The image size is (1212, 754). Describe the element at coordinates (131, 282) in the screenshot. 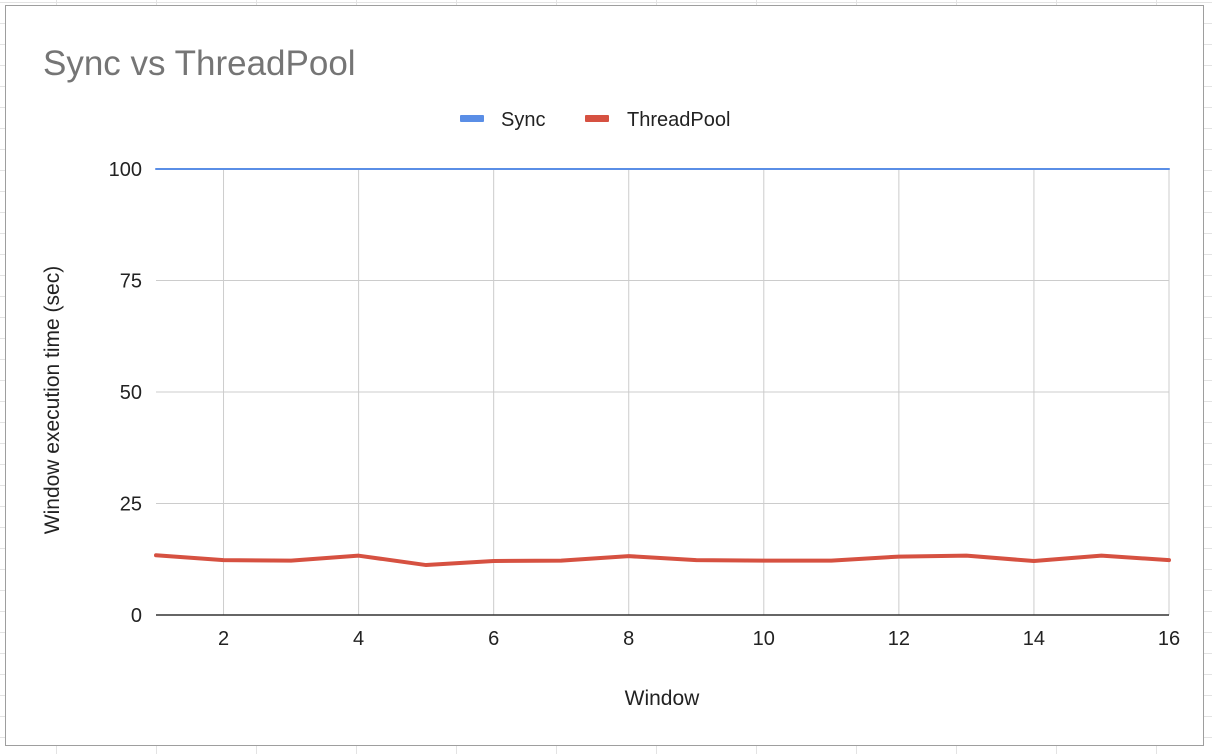

I see `y-tick-label: 75` at that location.